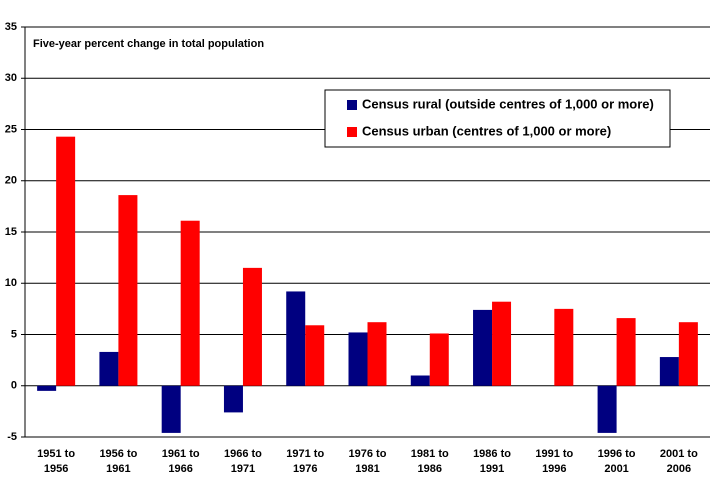 The image size is (722, 496). What do you see at coordinates (14, 386) in the screenshot?
I see `y-tick-label: 0` at bounding box center [14, 386].